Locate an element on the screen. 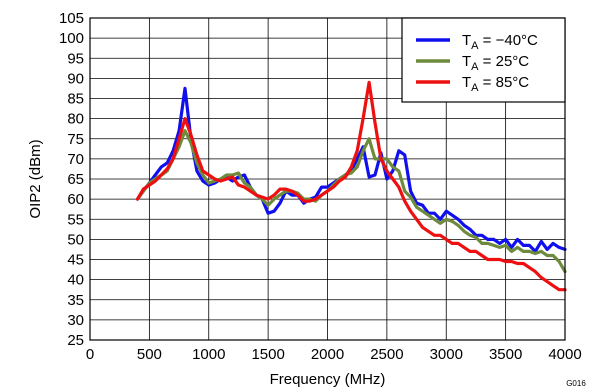 The image size is (616, 390). y-tick-label: 50 is located at coordinates (75, 239).